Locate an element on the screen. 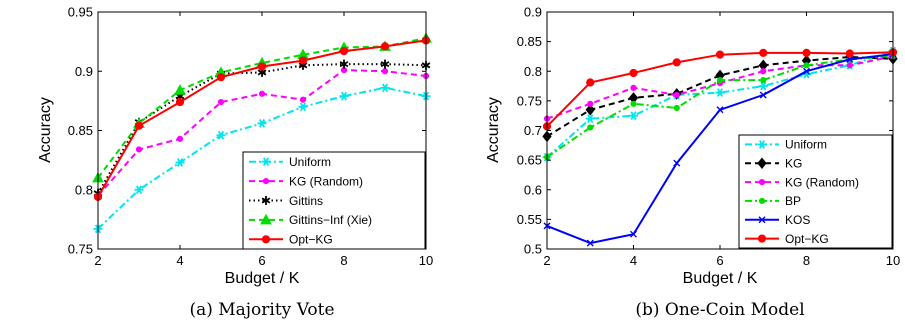 The width and height of the screenshot is (905, 326). y-tick-label: 0.5 is located at coordinates (533, 249).